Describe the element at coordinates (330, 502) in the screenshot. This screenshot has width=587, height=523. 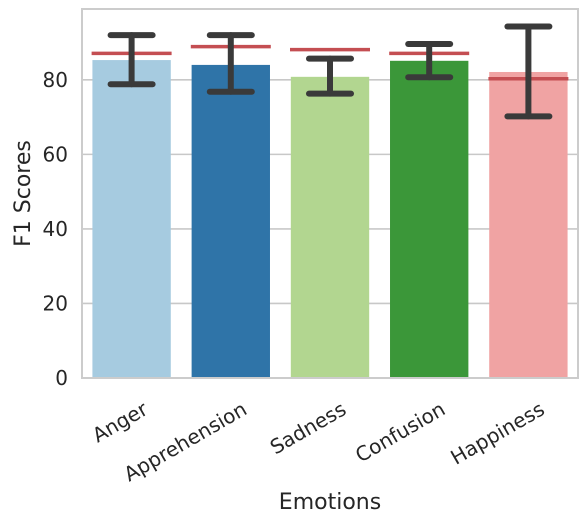
I see `x-axis-label: Emotions` at that location.